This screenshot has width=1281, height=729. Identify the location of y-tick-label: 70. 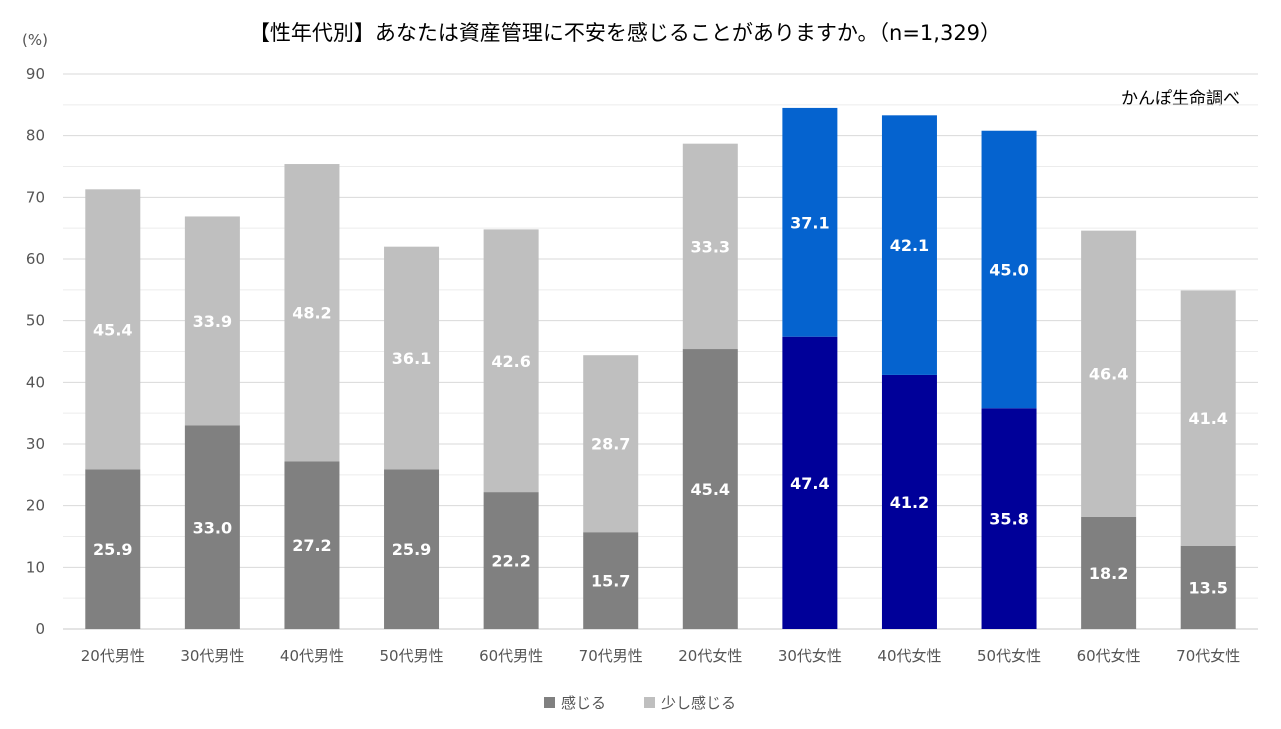
(35, 197).